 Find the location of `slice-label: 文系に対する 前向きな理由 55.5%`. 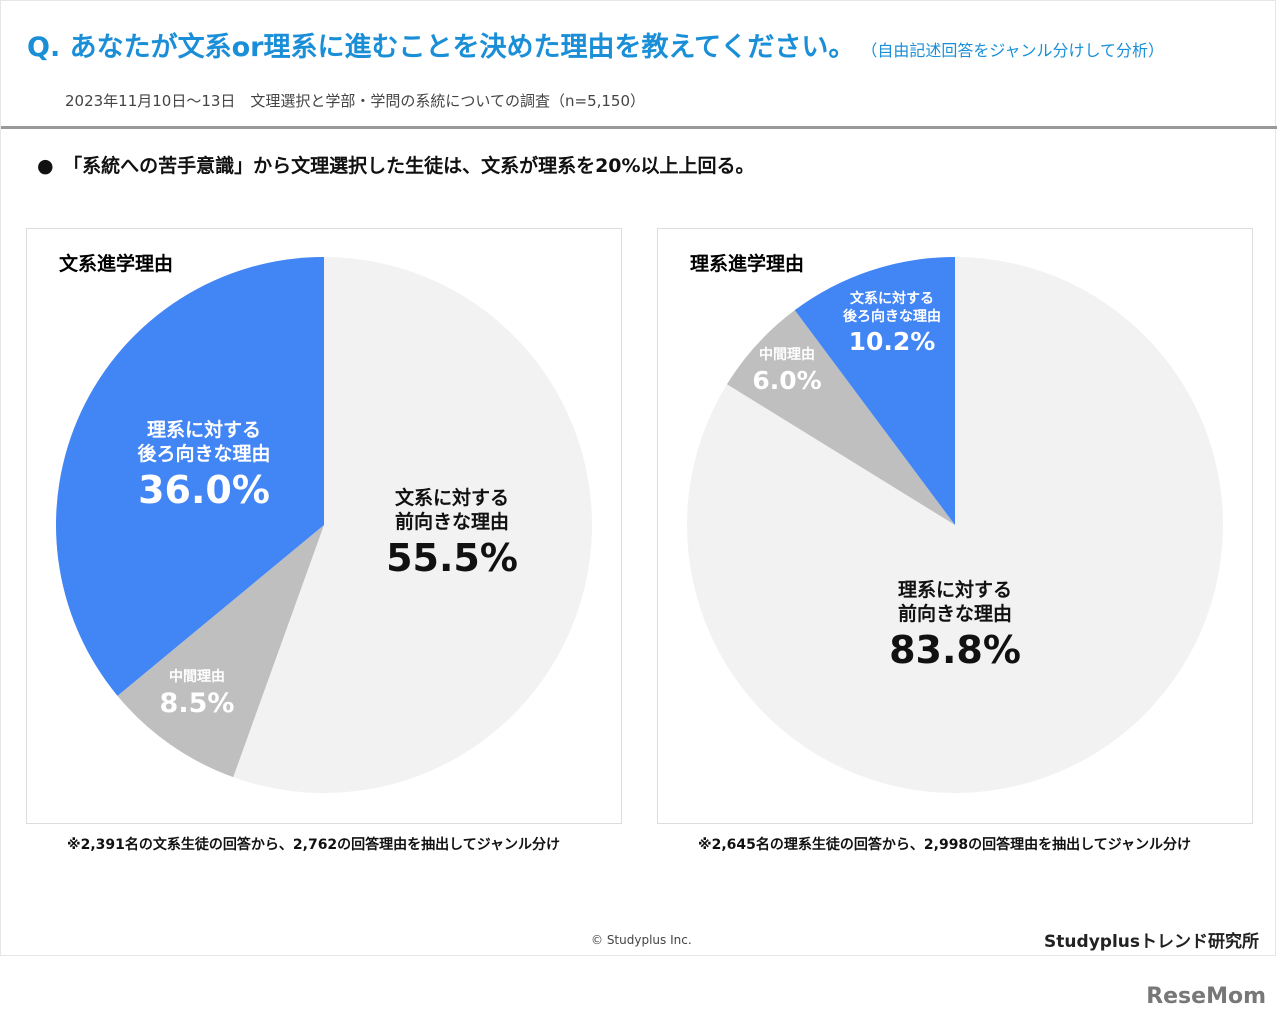

slice-label: 文系に対する 前向きな理由 55.5% is located at coordinates (452, 534).